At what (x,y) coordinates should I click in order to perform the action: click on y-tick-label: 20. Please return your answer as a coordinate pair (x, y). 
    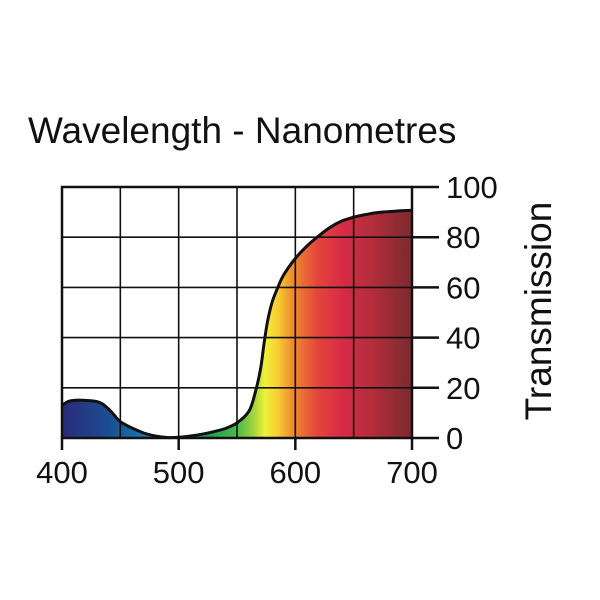
    Looking at the image, I should click on (463, 388).